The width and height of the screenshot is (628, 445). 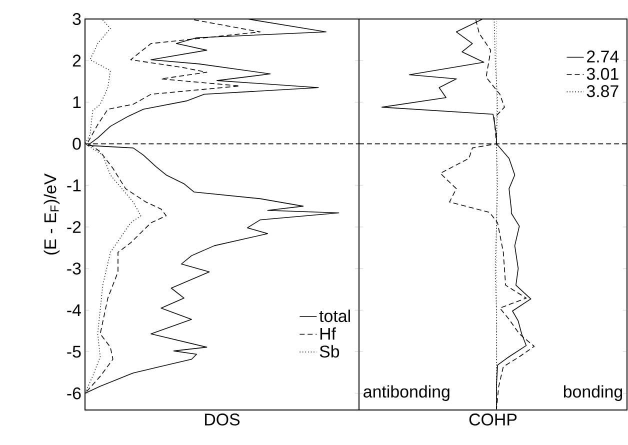 I want to click on x-axis-title: DOS, so click(x=222, y=420).